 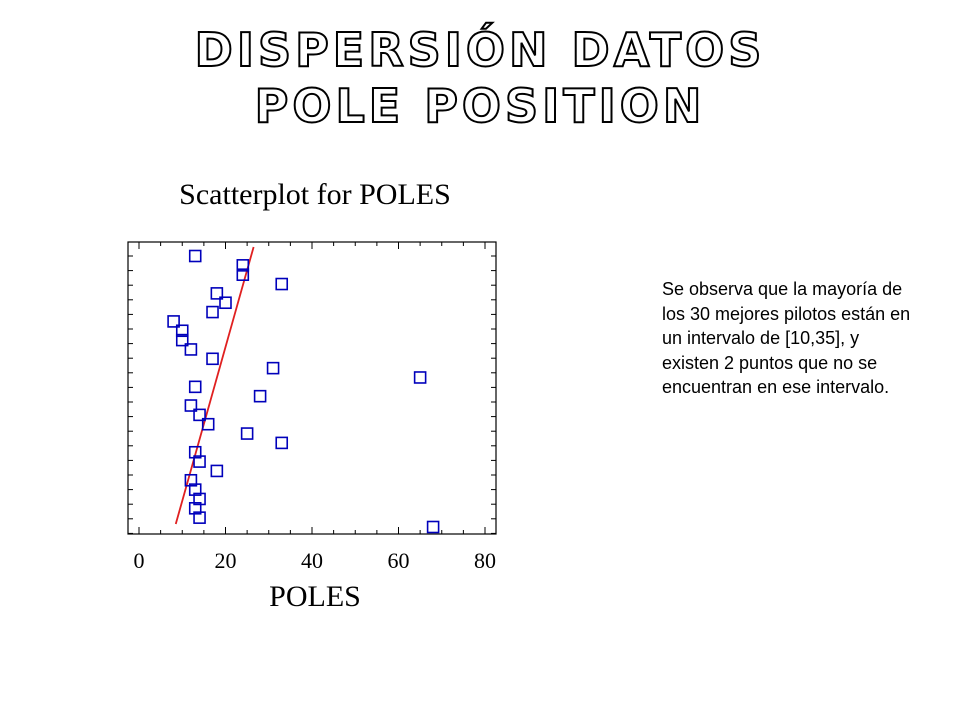 What do you see at coordinates (399, 560) in the screenshot?
I see `x-tick-label: 60` at bounding box center [399, 560].